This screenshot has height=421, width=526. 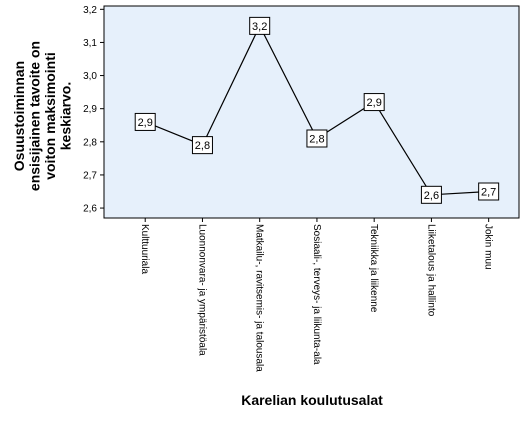 I want to click on y-tick-label: 3,0, so click(x=90, y=76).